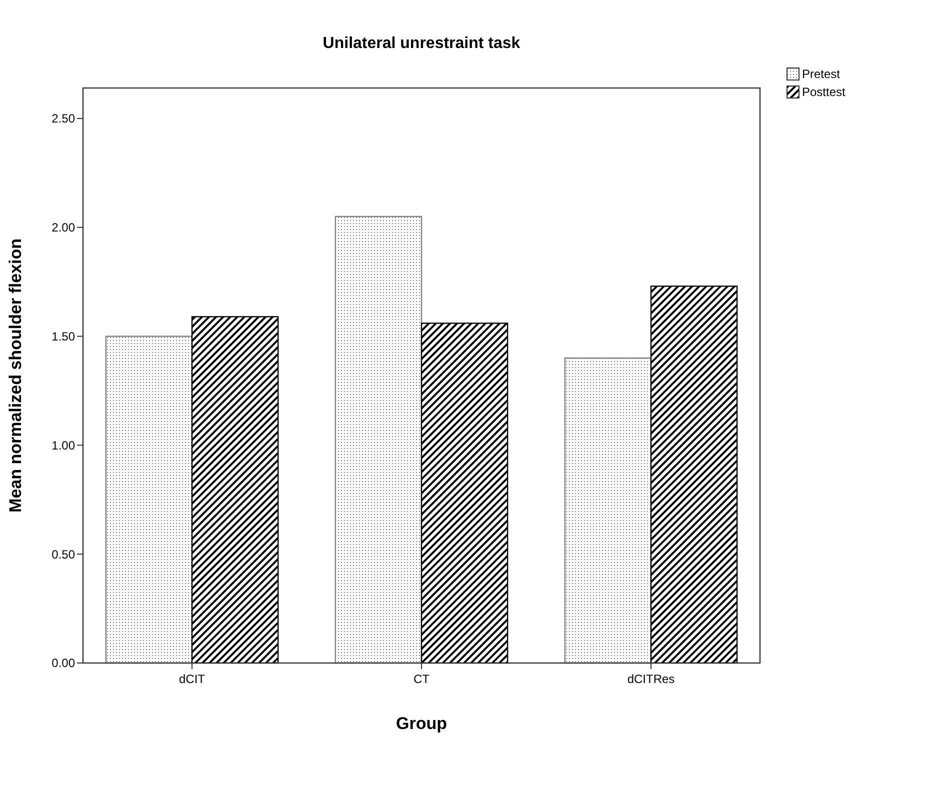  What do you see at coordinates (421, 723) in the screenshot?
I see `x-axis-title: Group` at bounding box center [421, 723].